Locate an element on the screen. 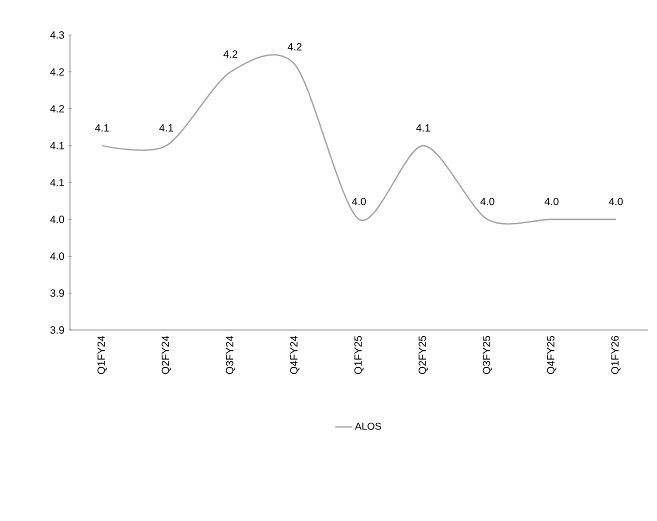 The height and width of the screenshot is (521, 657). legend-label: ALOS is located at coordinates (368, 426).